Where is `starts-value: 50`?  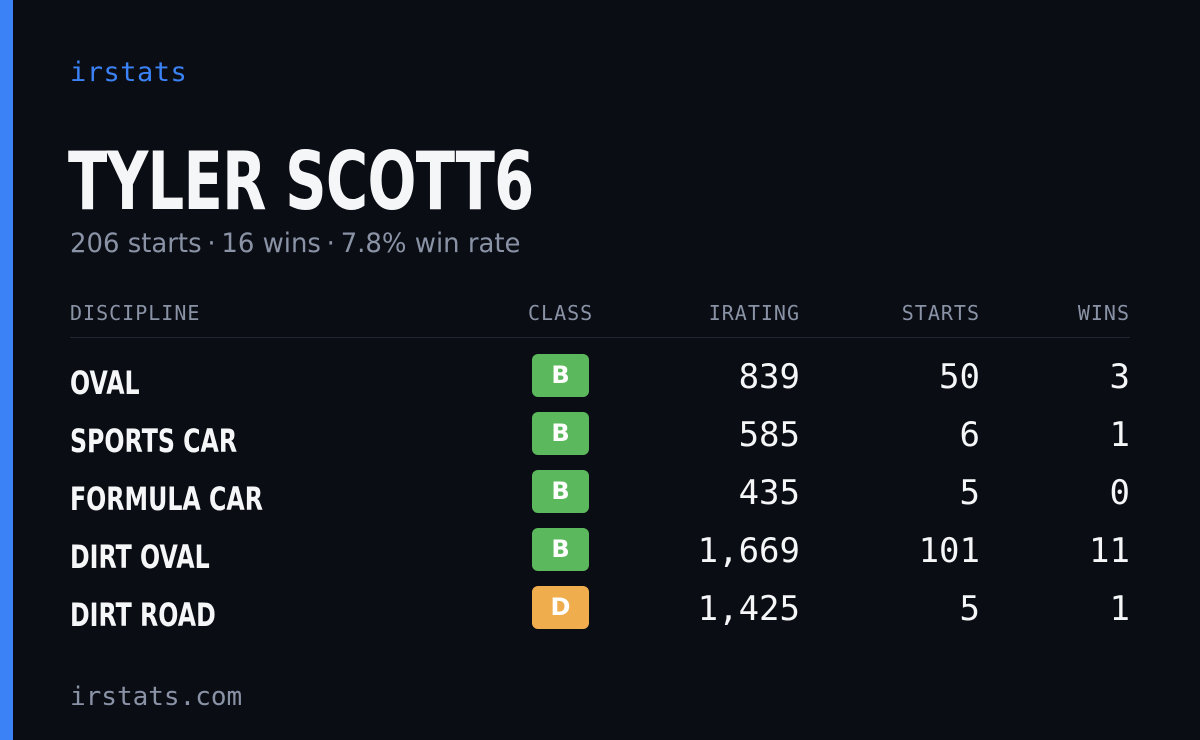
starts-value: 50 is located at coordinates (959, 377).